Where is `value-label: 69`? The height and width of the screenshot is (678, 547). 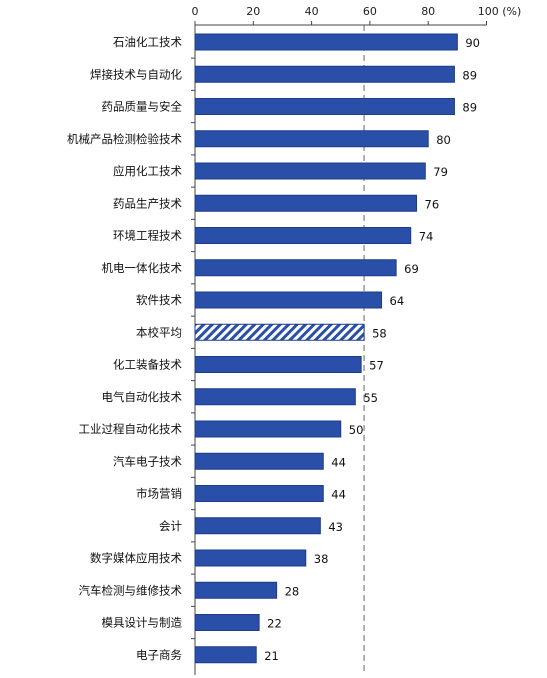 value-label: 69 is located at coordinates (411, 269).